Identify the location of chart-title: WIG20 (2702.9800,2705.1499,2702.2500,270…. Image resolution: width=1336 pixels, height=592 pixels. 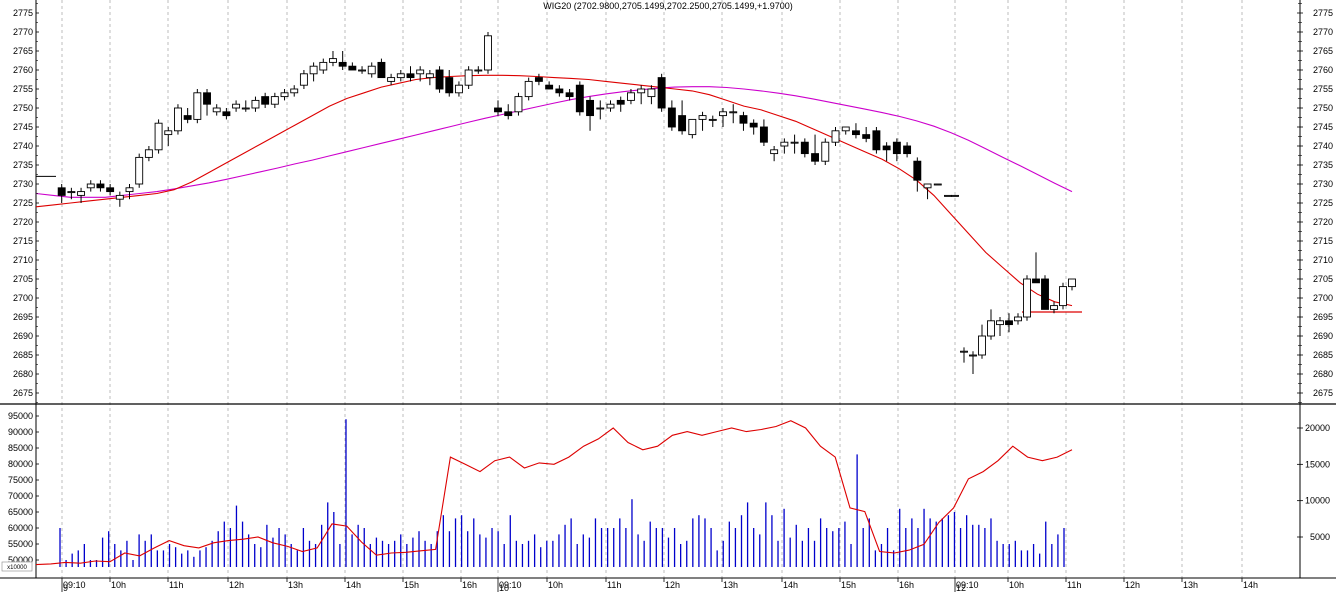
(667, 6).